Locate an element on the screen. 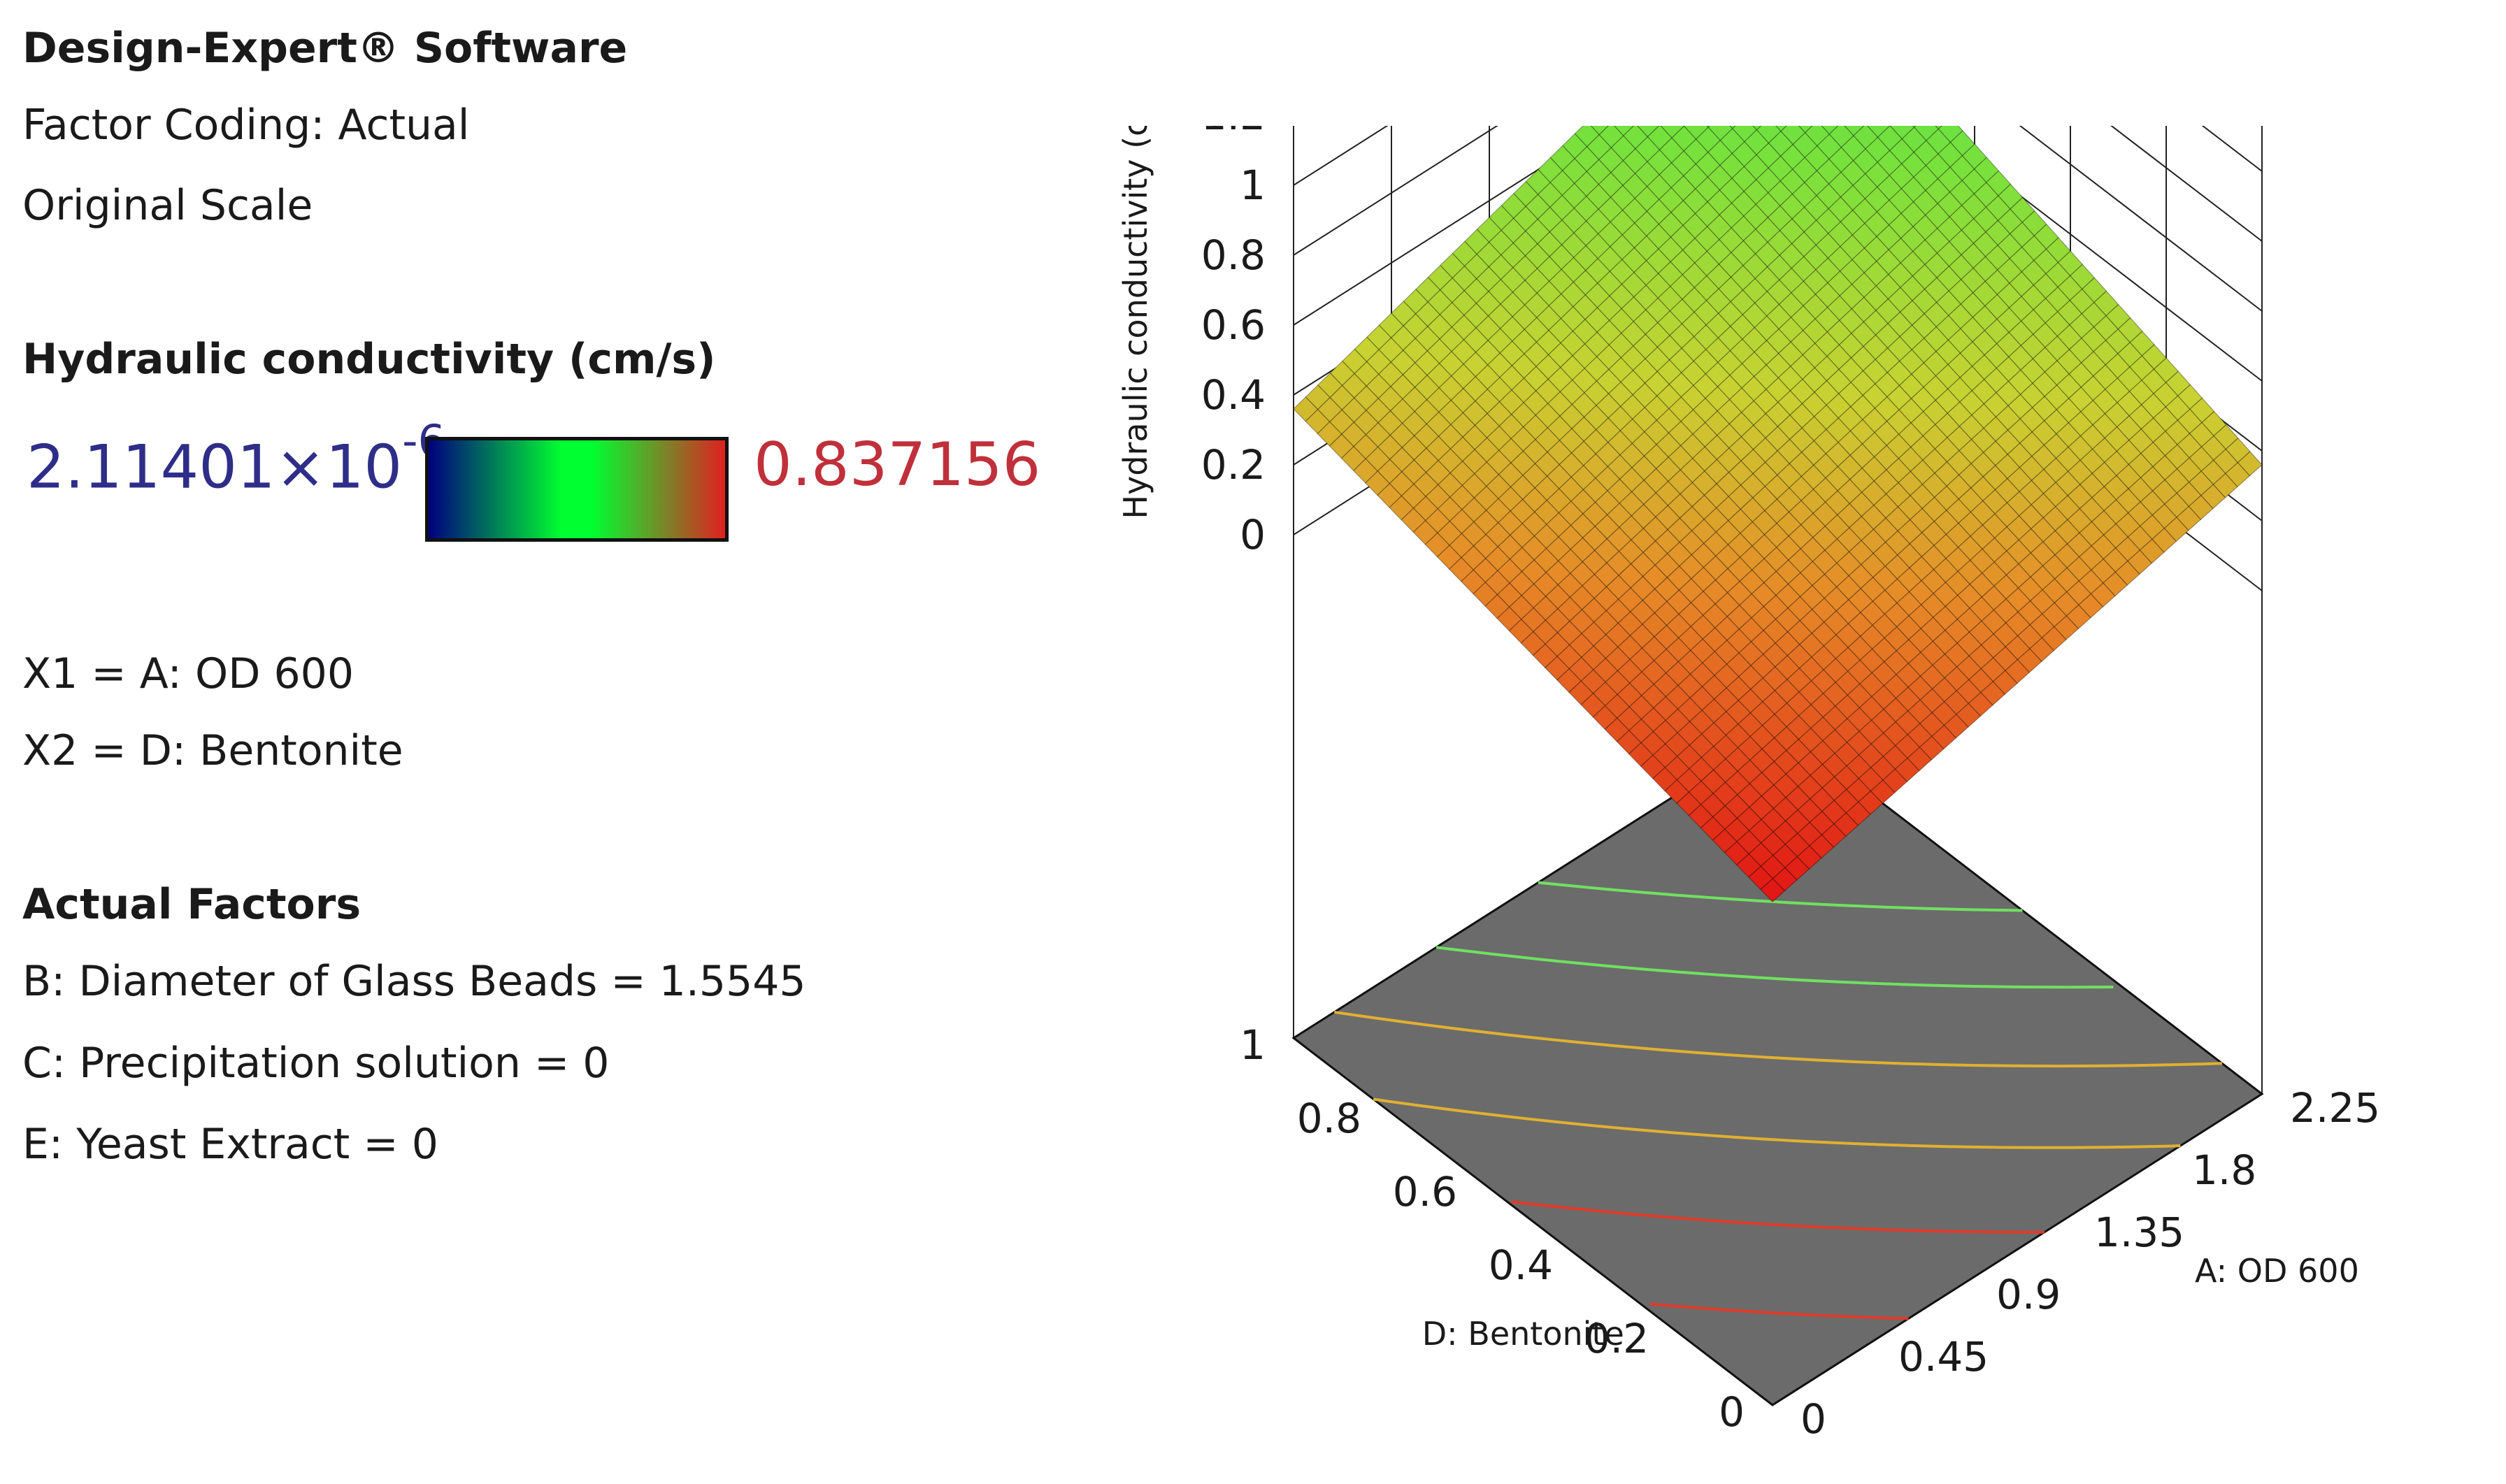 The image size is (2506, 1484). scale-label: Original Scale is located at coordinates (167, 205).